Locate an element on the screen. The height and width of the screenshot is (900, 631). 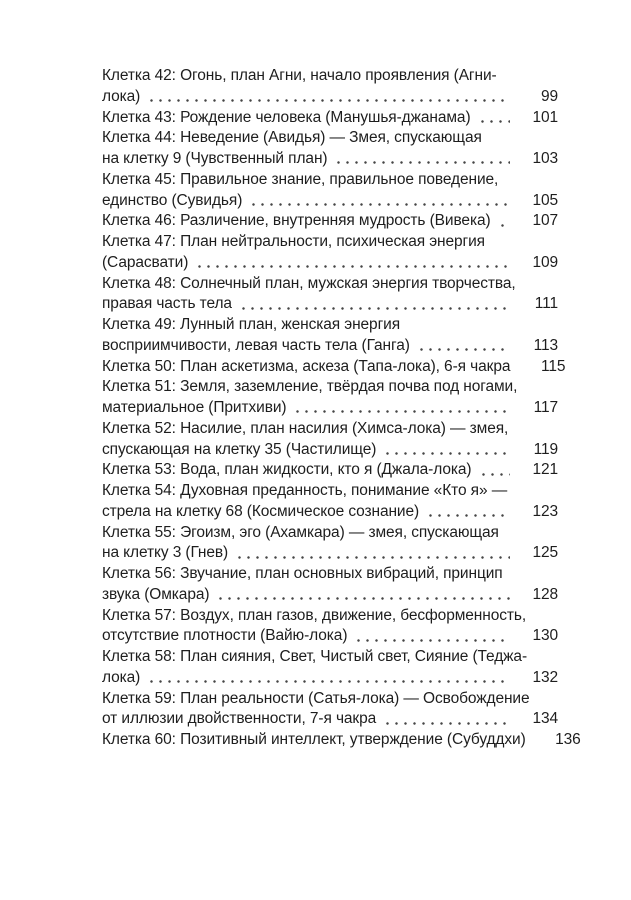
toc-line: на клетку 3 (Гнев) 125 is located at coordinates (330, 553).